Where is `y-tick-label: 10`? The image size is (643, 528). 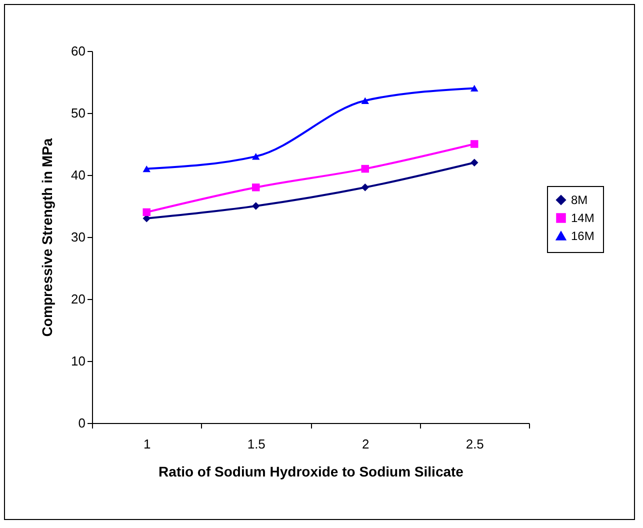
y-tick-label: 10 is located at coordinates (78, 361).